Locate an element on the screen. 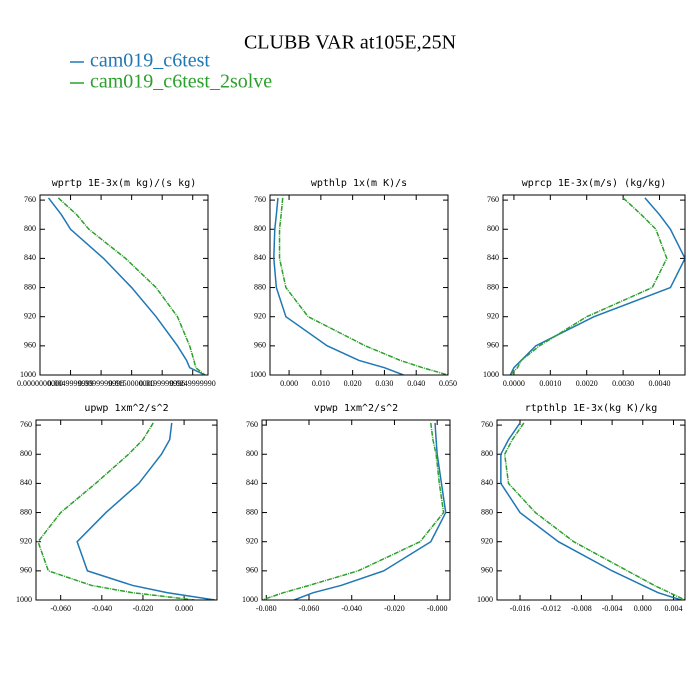 Image resolution: width=700 pixels, height=700 pixels. x-tick-label: 0.030 is located at coordinates (384, 383).